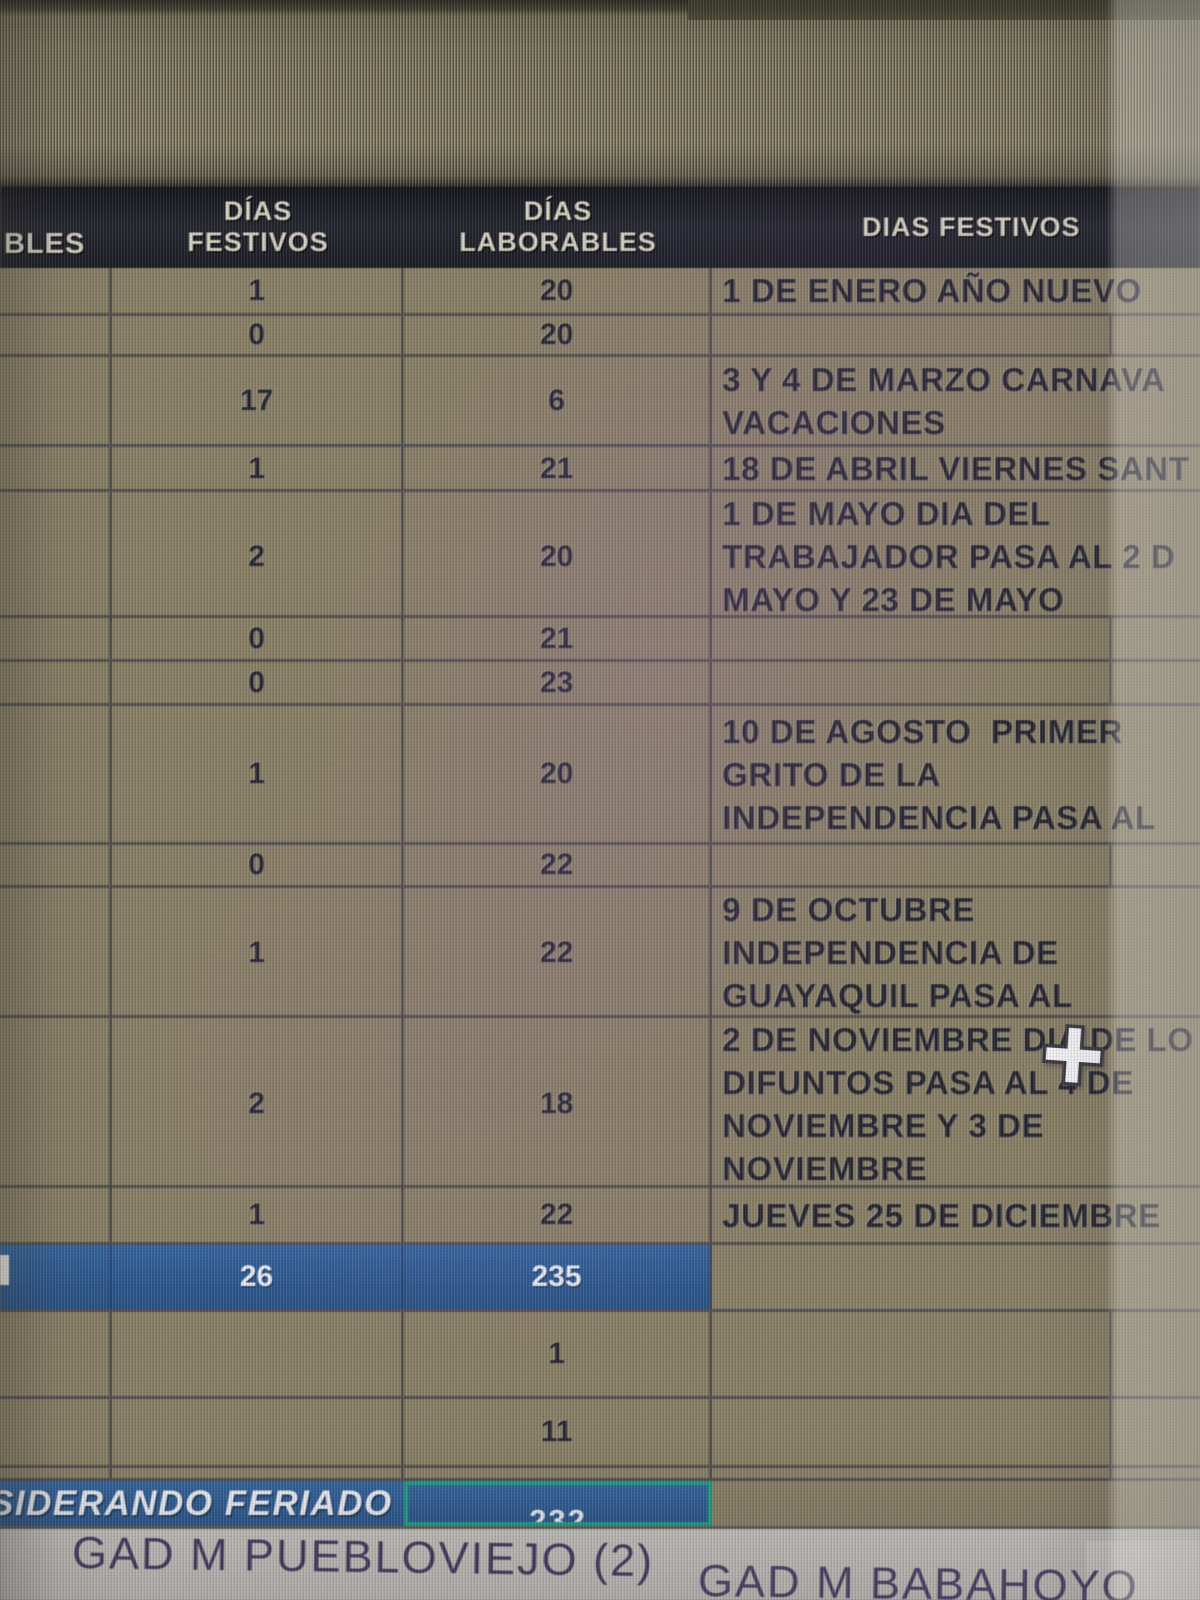 The image size is (1200, 1600). I want to click on column-header-dias-festivos-desc: DIAS FESTIVOS, so click(971, 226).